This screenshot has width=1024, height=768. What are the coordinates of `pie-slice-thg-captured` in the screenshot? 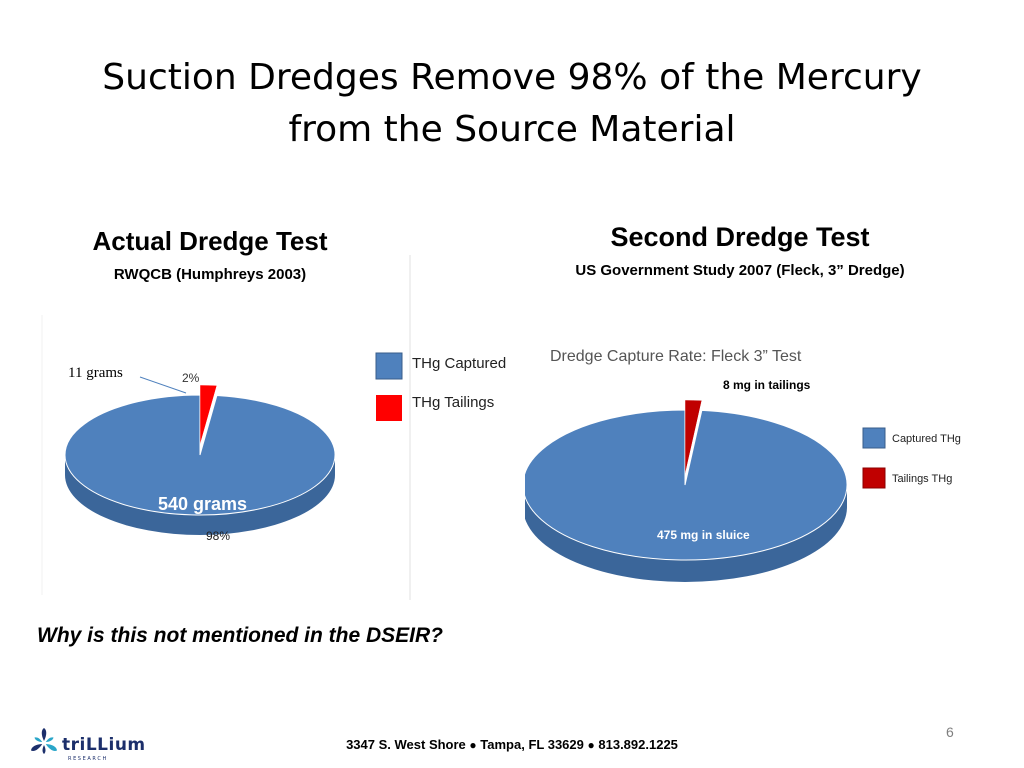 It's located at (200, 455).